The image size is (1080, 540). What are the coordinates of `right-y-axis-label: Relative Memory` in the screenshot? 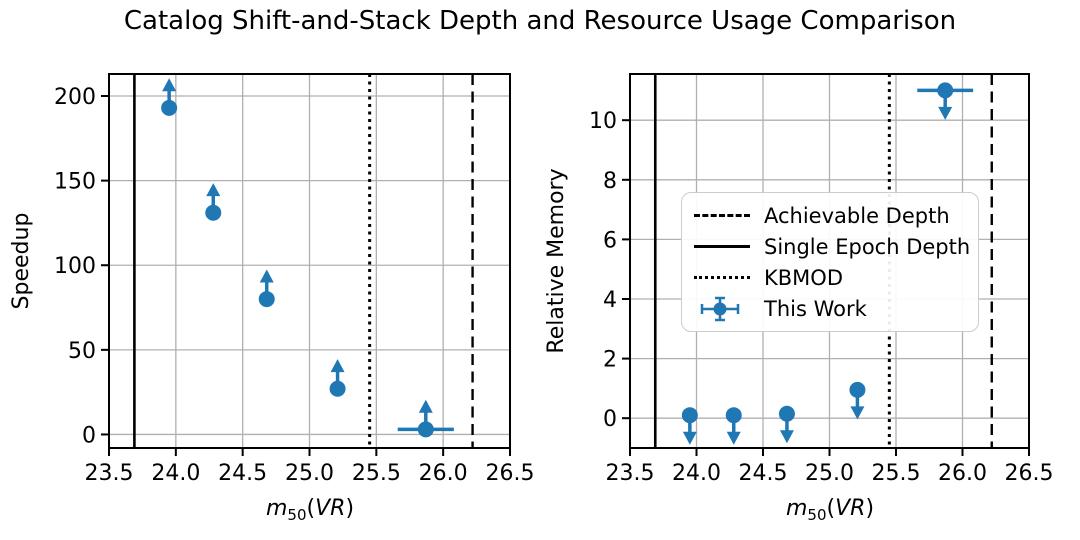 It's located at (556, 261).